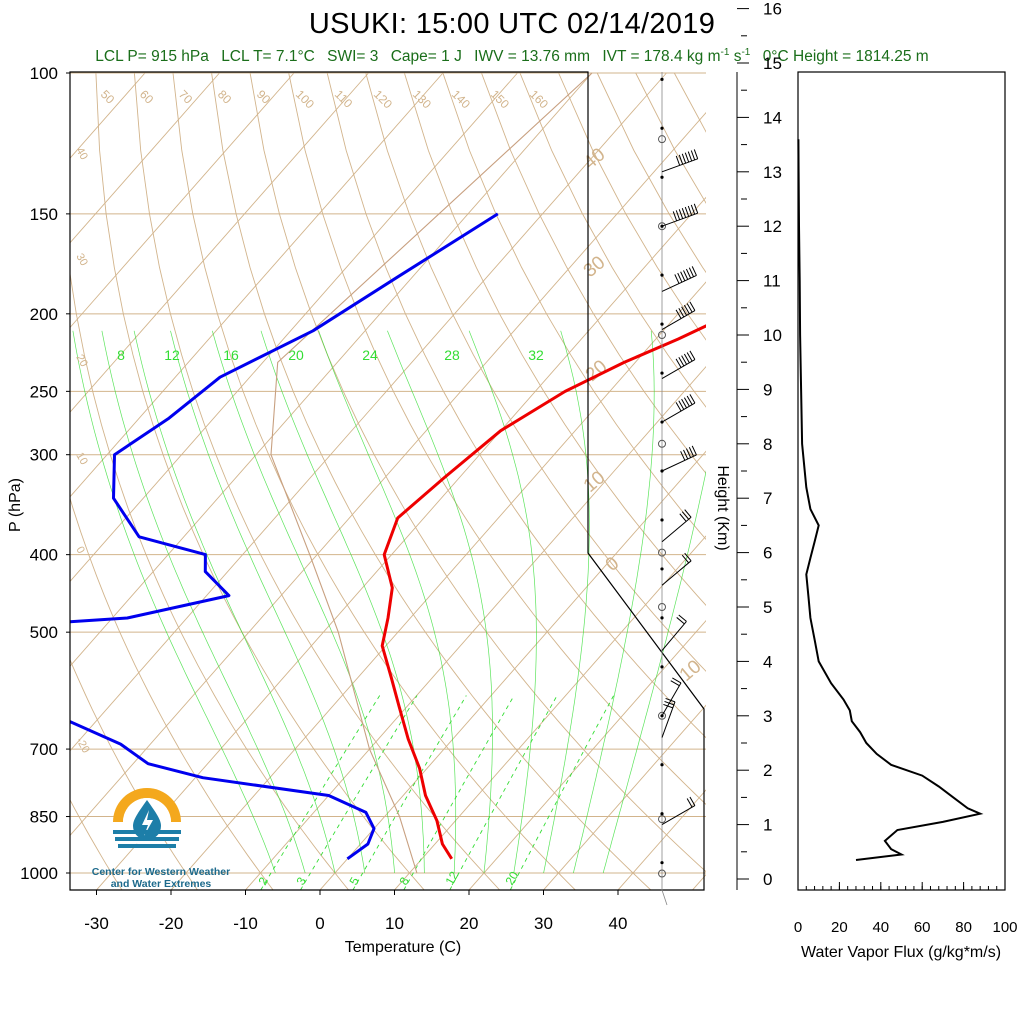  Describe the element at coordinates (722, 507) in the screenshot. I see `height-axis-label: Height (Km)` at that location.